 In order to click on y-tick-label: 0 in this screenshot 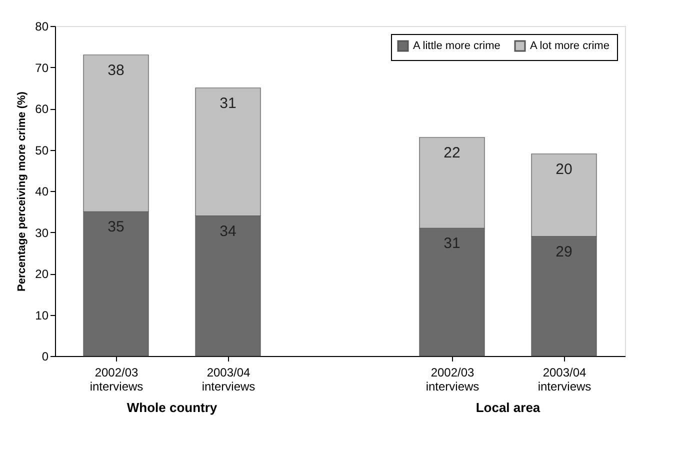, I will do `click(45, 357)`.